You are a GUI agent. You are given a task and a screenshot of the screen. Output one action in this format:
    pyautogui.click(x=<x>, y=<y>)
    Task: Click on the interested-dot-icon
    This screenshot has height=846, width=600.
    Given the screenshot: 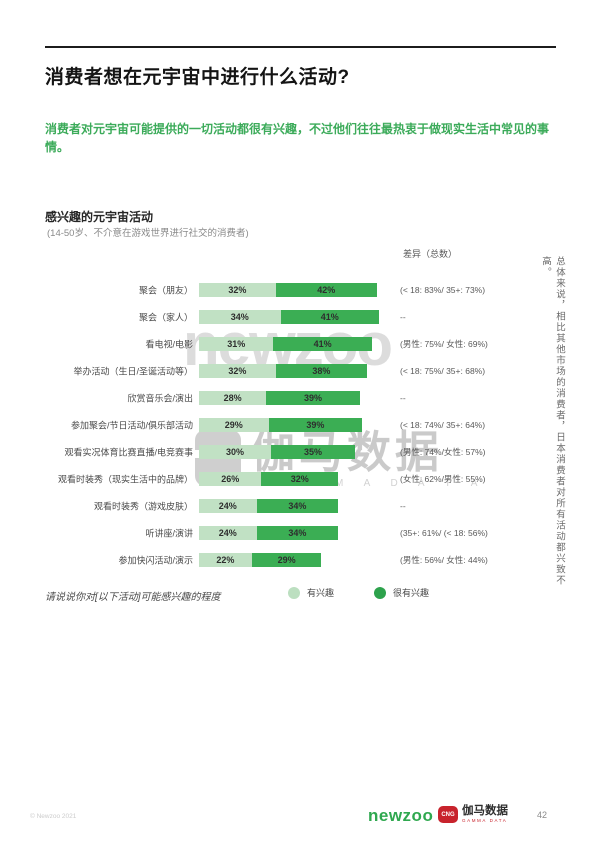 What is the action you would take?
    pyautogui.click(x=294, y=592)
    